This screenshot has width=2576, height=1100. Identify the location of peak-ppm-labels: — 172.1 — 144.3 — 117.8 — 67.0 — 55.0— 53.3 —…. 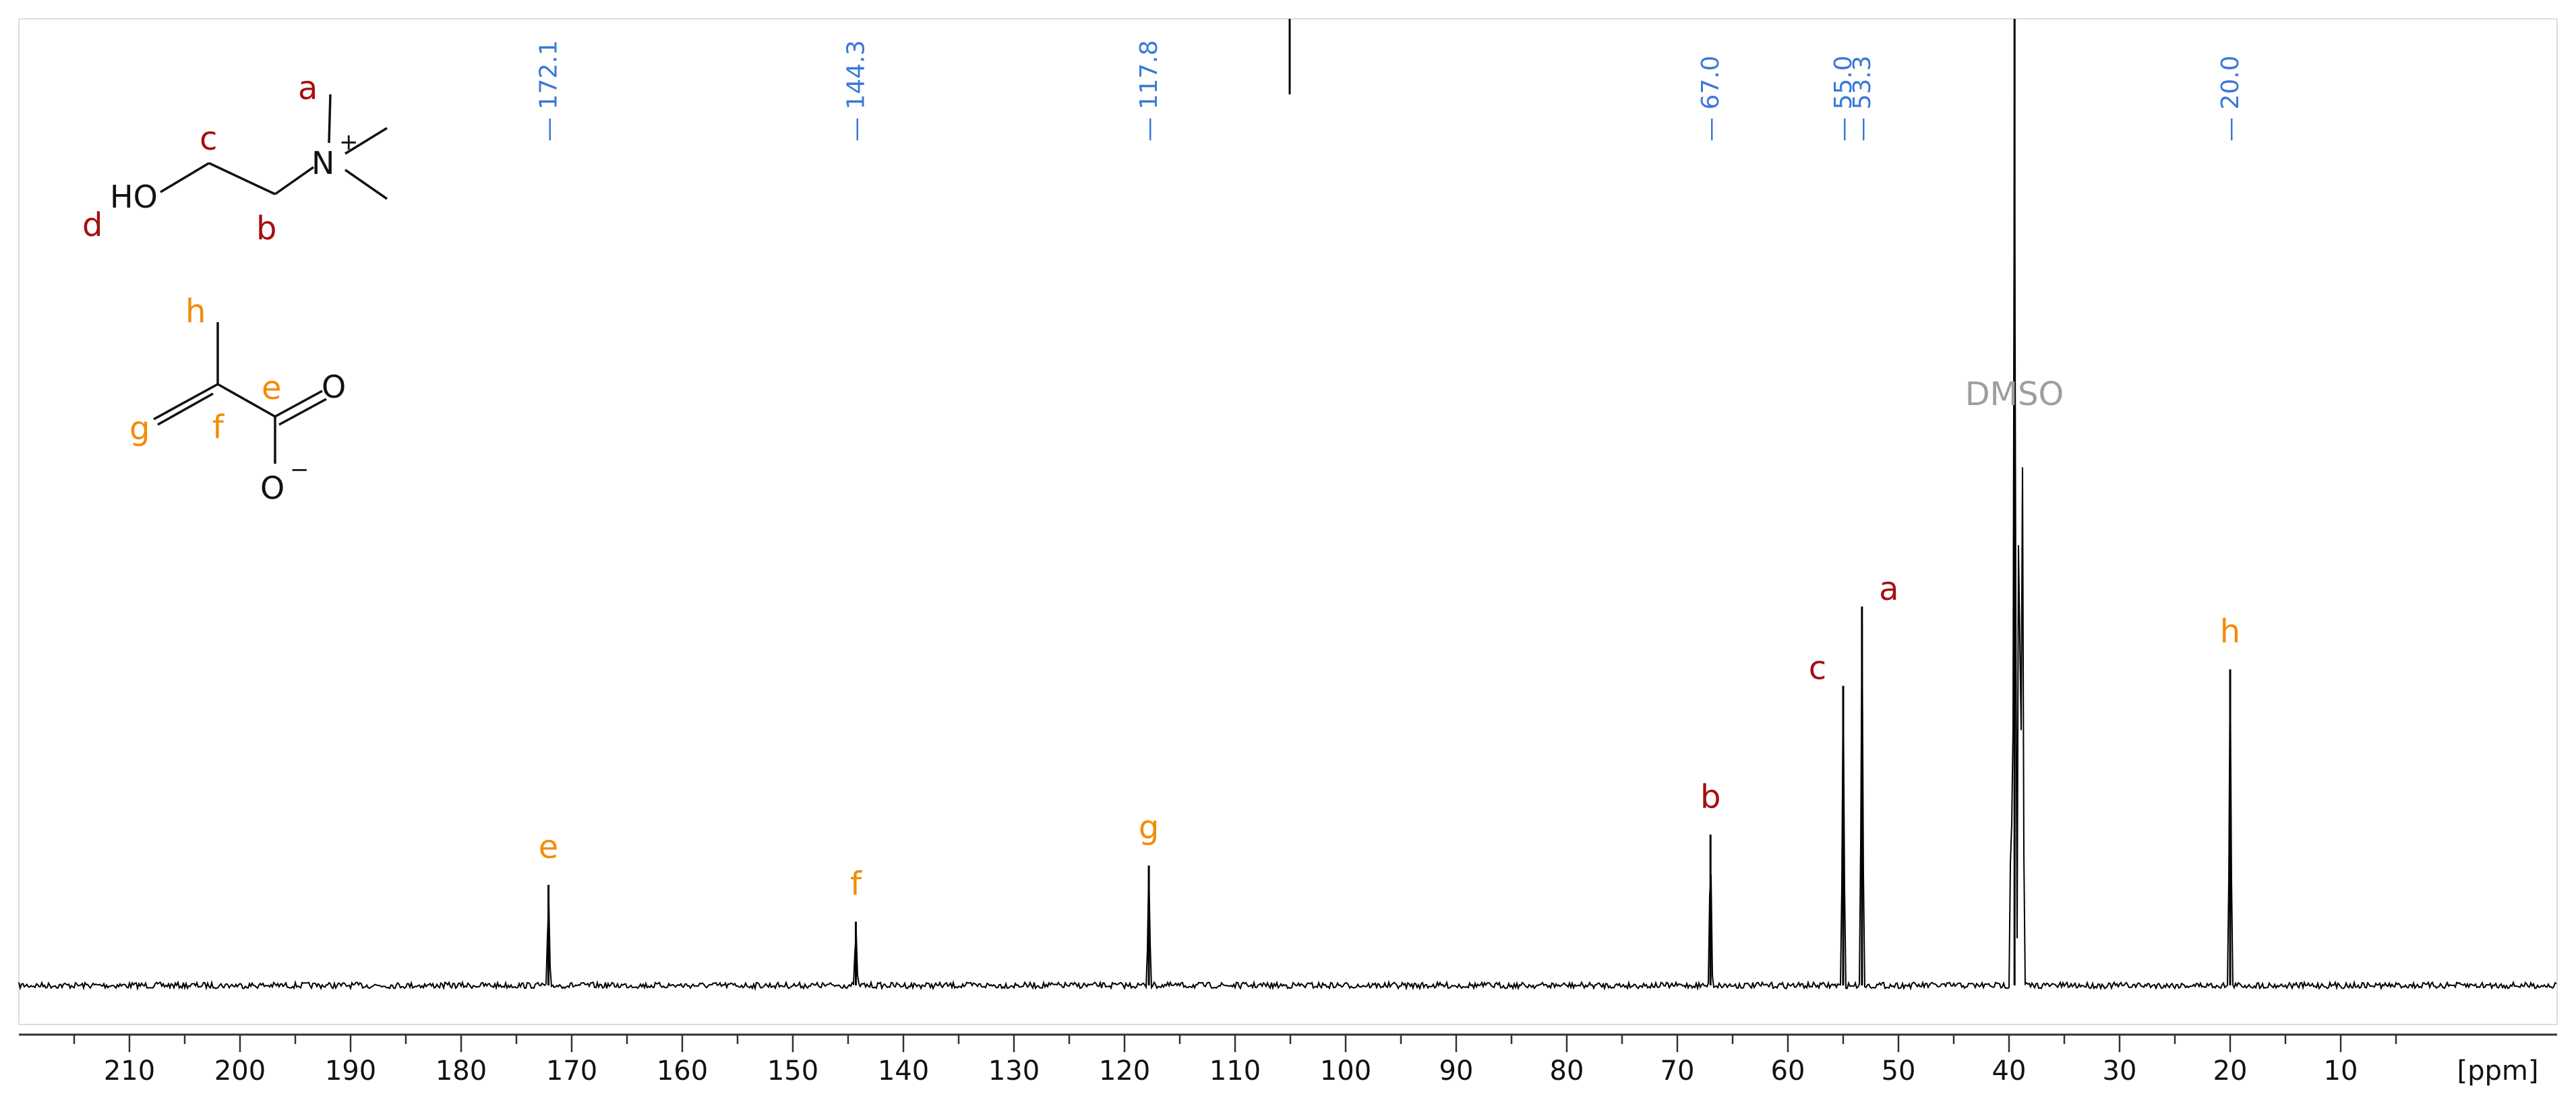
(1389, 91).